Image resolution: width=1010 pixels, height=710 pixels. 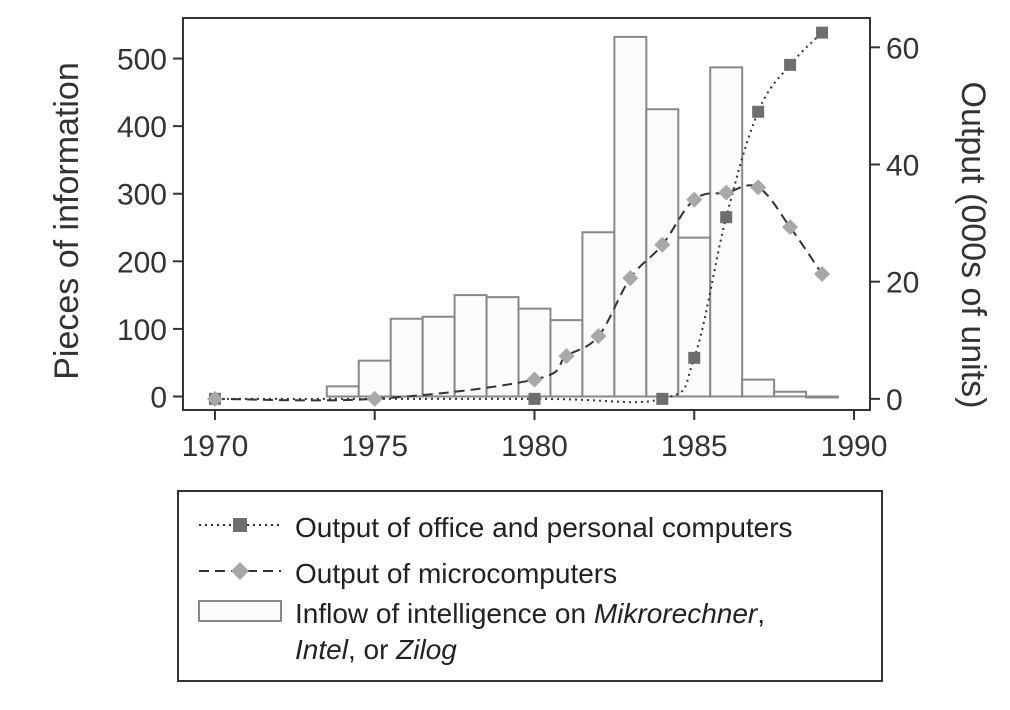 What do you see at coordinates (321, 649) in the screenshot?
I see `legend-label-italic: Intel` at bounding box center [321, 649].